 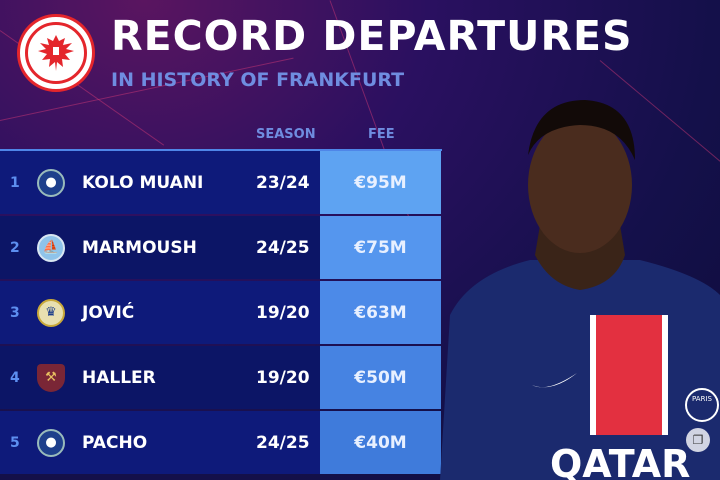 I want to click on table-row: 2 ⛵ MARMOUSH 24/25 €75M, so click(x=221, y=247).